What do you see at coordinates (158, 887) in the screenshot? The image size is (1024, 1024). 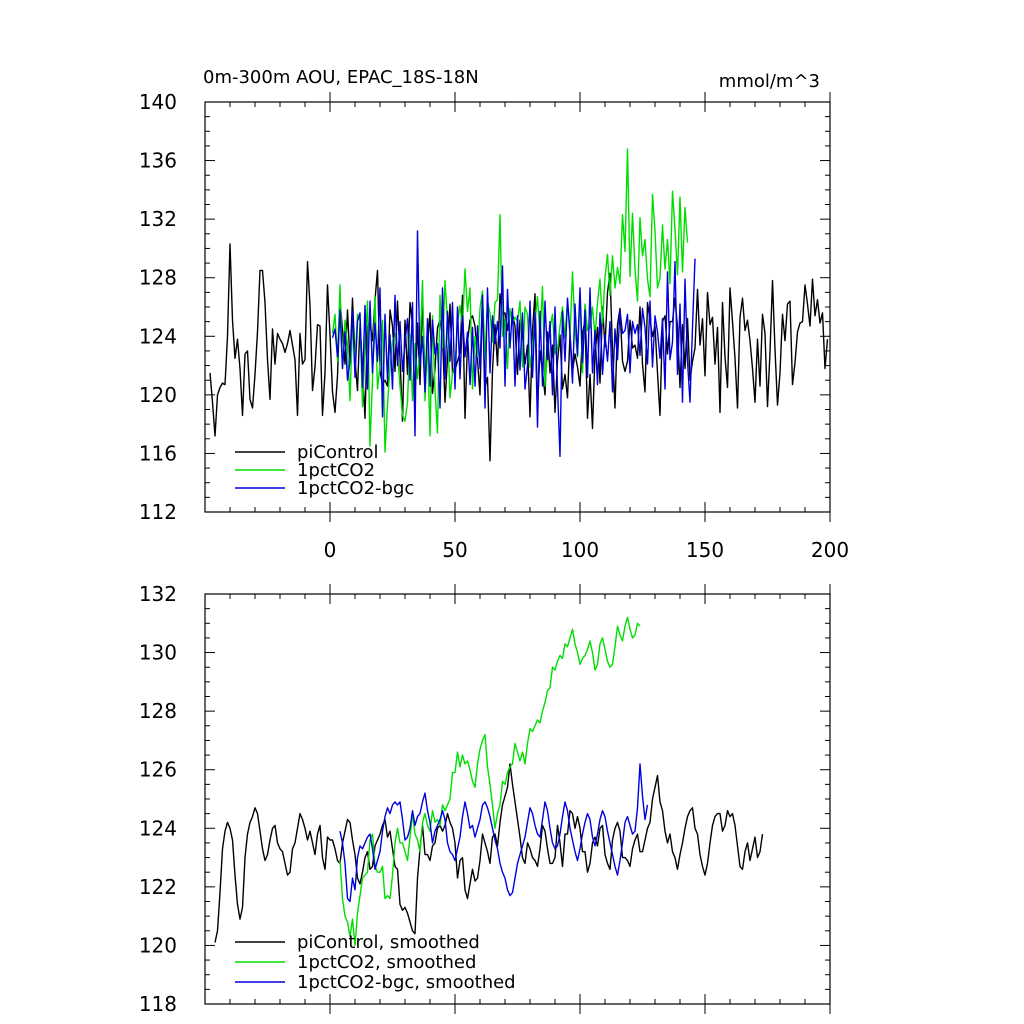 I see `y-tick-label: 122` at bounding box center [158, 887].